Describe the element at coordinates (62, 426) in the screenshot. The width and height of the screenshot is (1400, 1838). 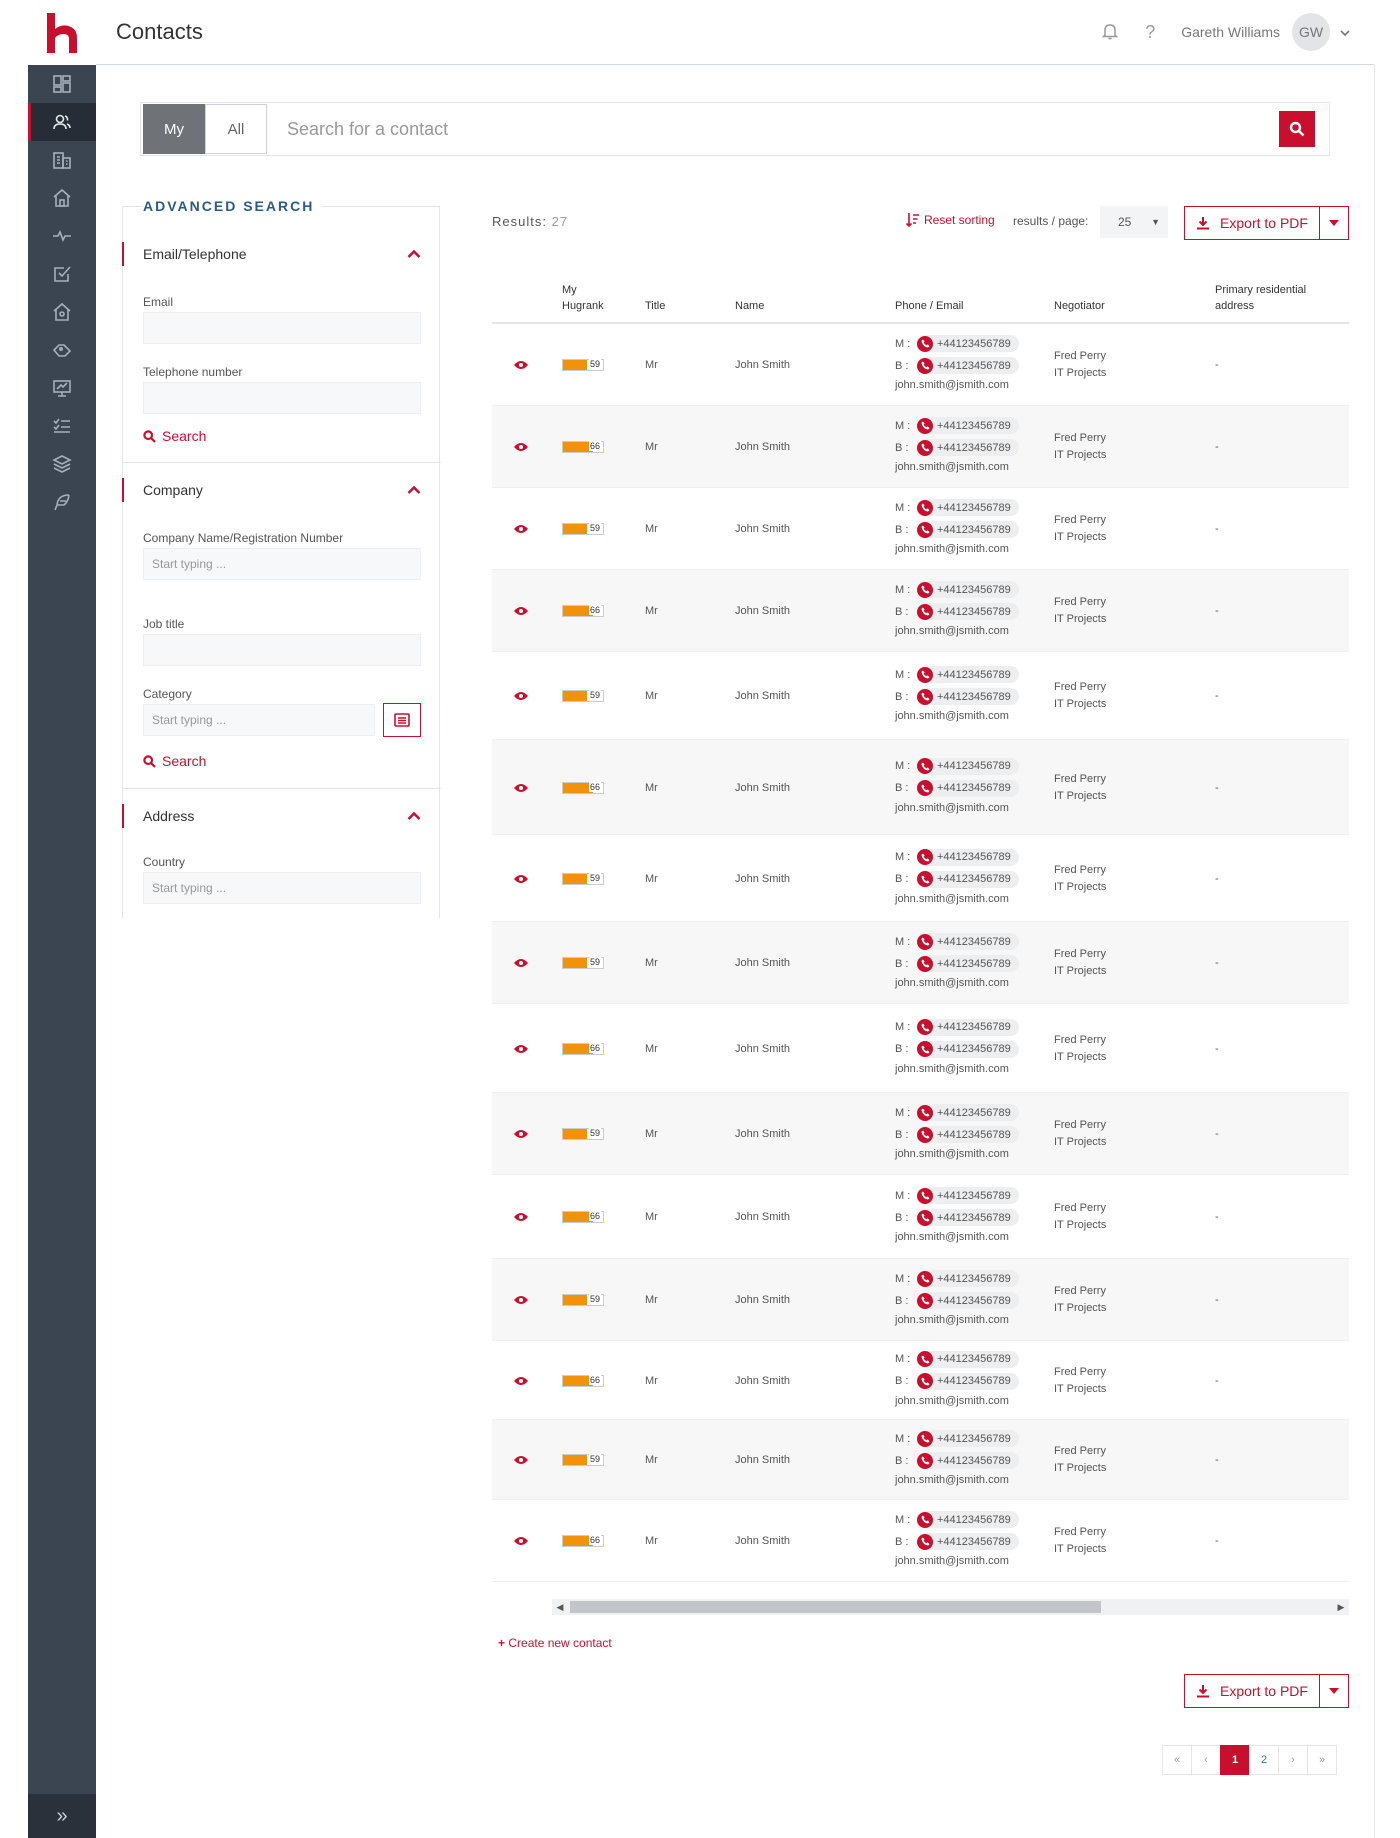
I see `sidebar-item-checklist` at that location.